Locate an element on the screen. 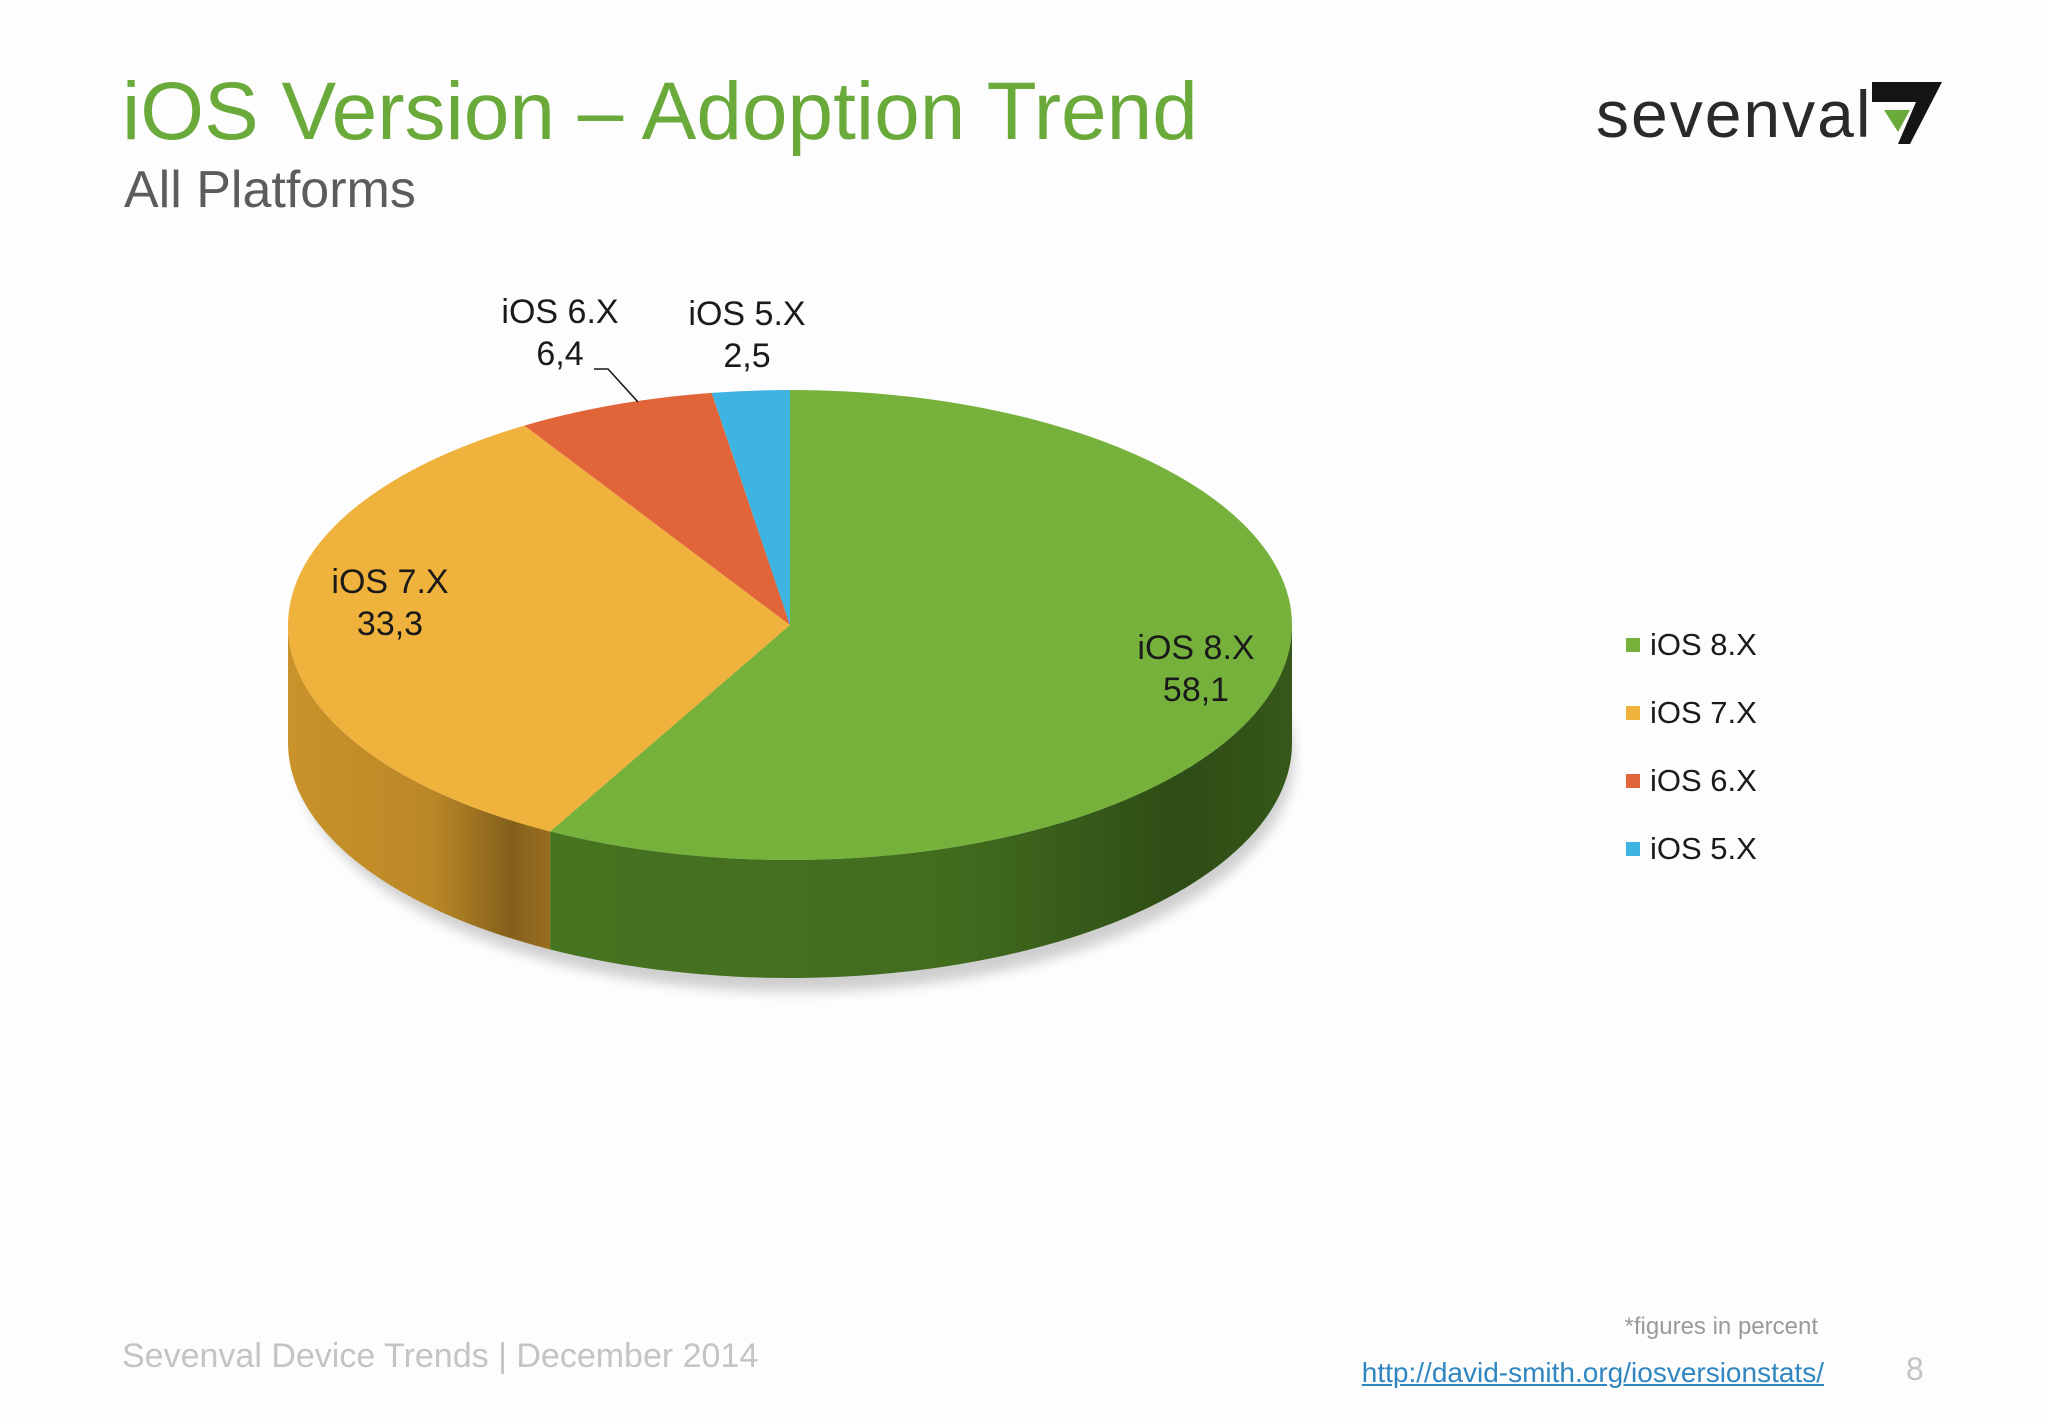 Image resolution: width=2048 pixels, height=1418 pixels. legend-swatch-ios5 is located at coordinates (1633, 849).